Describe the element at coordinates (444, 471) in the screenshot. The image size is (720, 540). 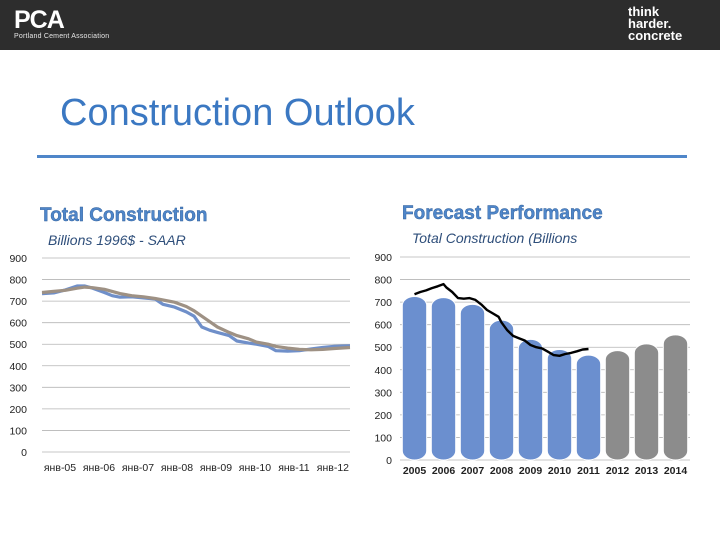
I see `right-x-tick-label: 2006` at that location.